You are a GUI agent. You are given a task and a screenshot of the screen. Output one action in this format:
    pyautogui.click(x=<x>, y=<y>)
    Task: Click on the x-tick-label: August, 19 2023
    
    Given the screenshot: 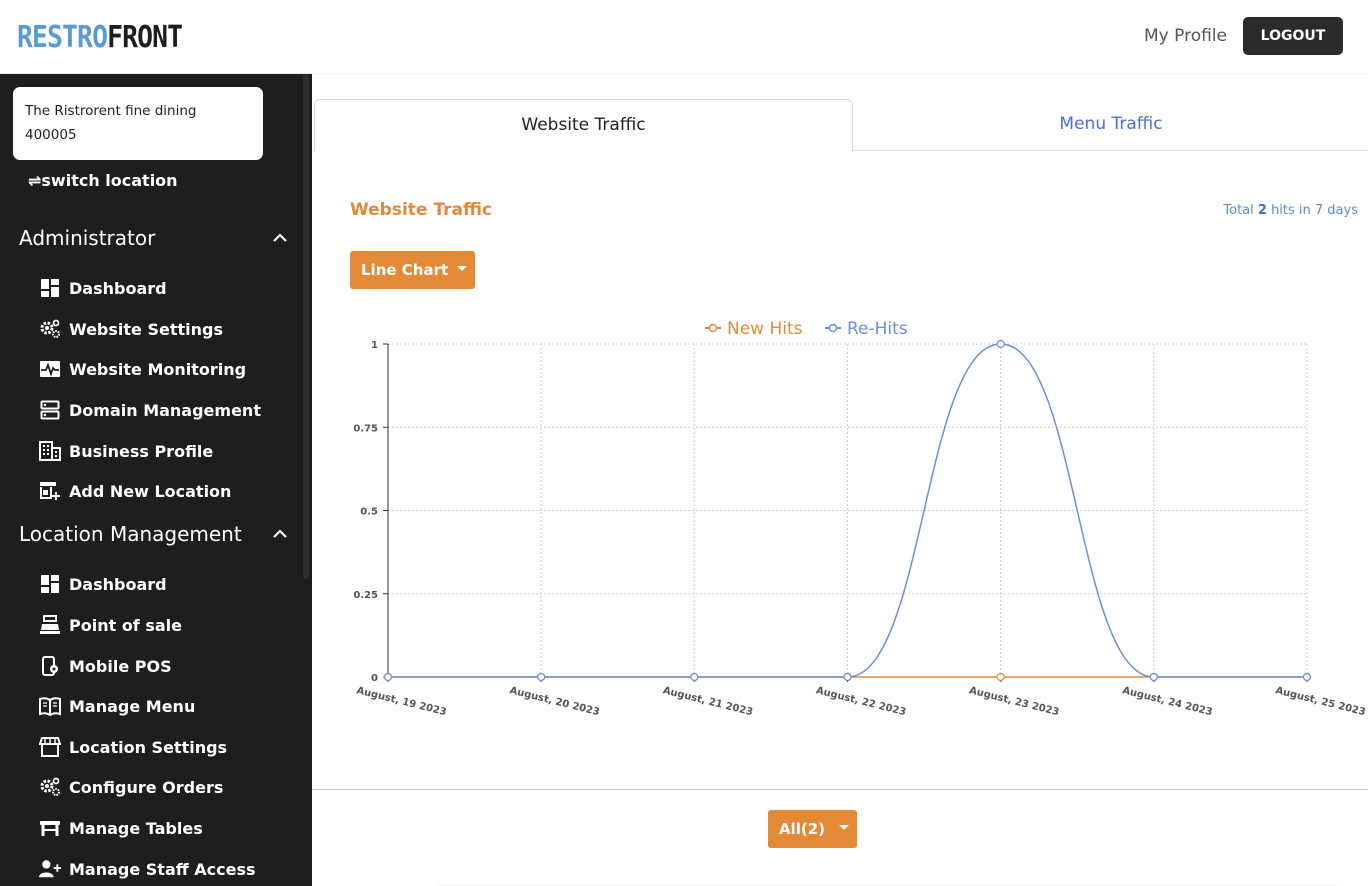 What is the action you would take?
    pyautogui.click(x=401, y=701)
    